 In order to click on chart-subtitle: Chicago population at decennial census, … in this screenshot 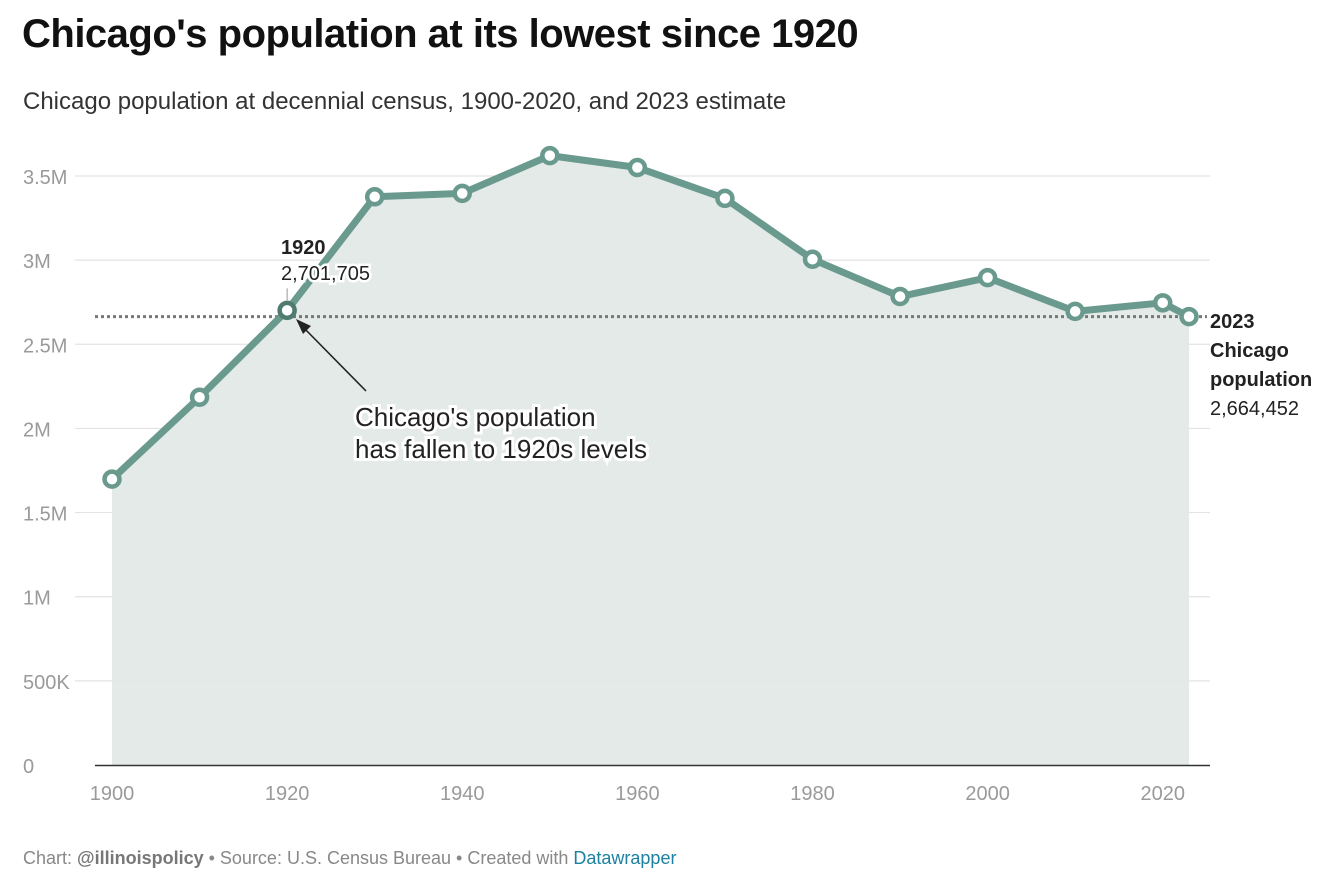, I will do `click(405, 101)`.